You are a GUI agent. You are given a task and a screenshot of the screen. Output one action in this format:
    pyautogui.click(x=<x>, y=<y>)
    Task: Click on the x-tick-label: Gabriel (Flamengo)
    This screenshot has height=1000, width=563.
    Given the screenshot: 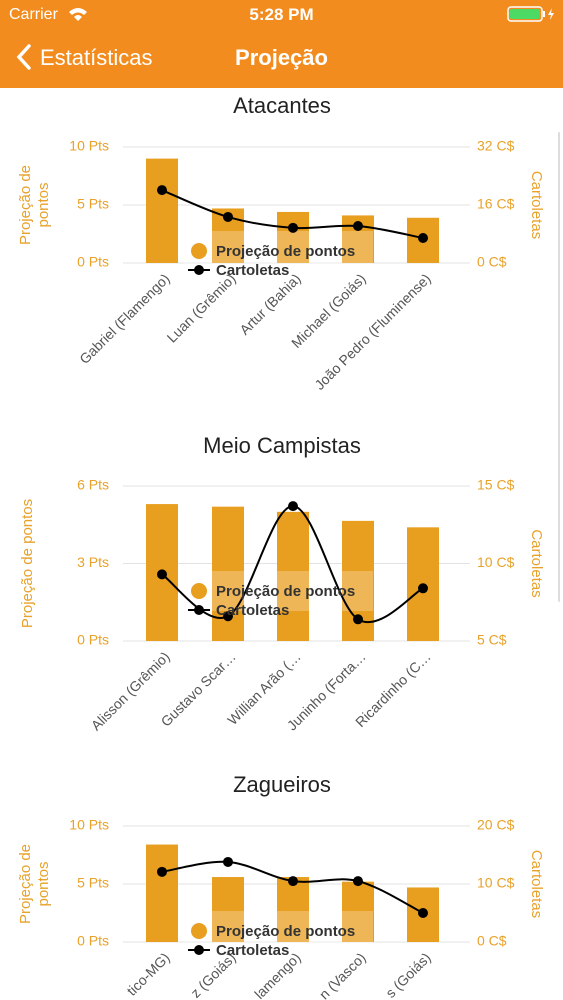 What is the action you would take?
    pyautogui.click(x=124, y=318)
    